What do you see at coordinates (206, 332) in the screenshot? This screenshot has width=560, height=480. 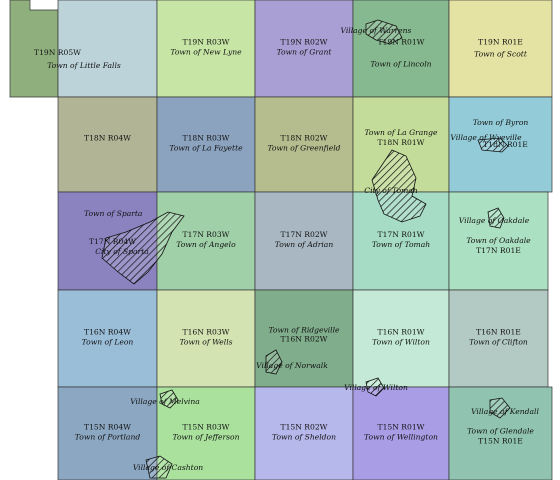 I see `township-code-label: T16N R03W` at bounding box center [206, 332].